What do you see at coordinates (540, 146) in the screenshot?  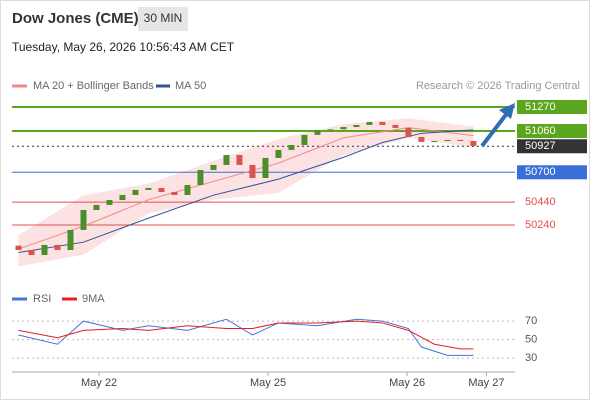 I see `level-label: 50927` at bounding box center [540, 146].